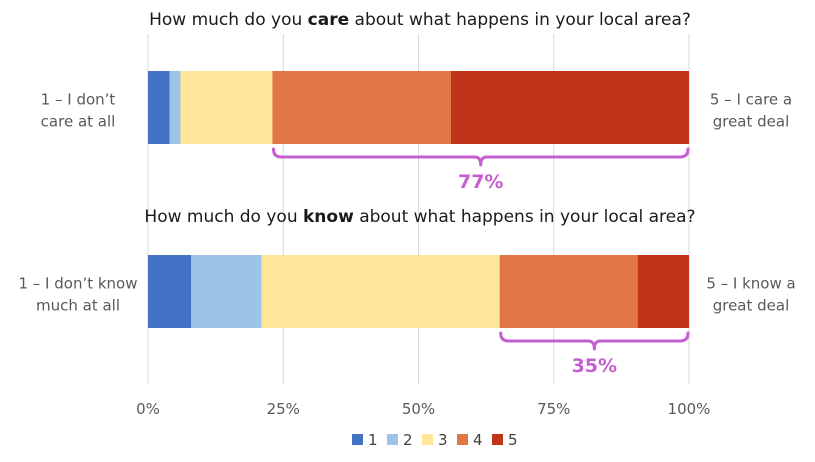 Image resolution: width=815 pixels, height=462 pixels. What do you see at coordinates (78, 111) in the screenshot?
I see `left-scale-label: 1 – I don’t care at all` at bounding box center [78, 111].